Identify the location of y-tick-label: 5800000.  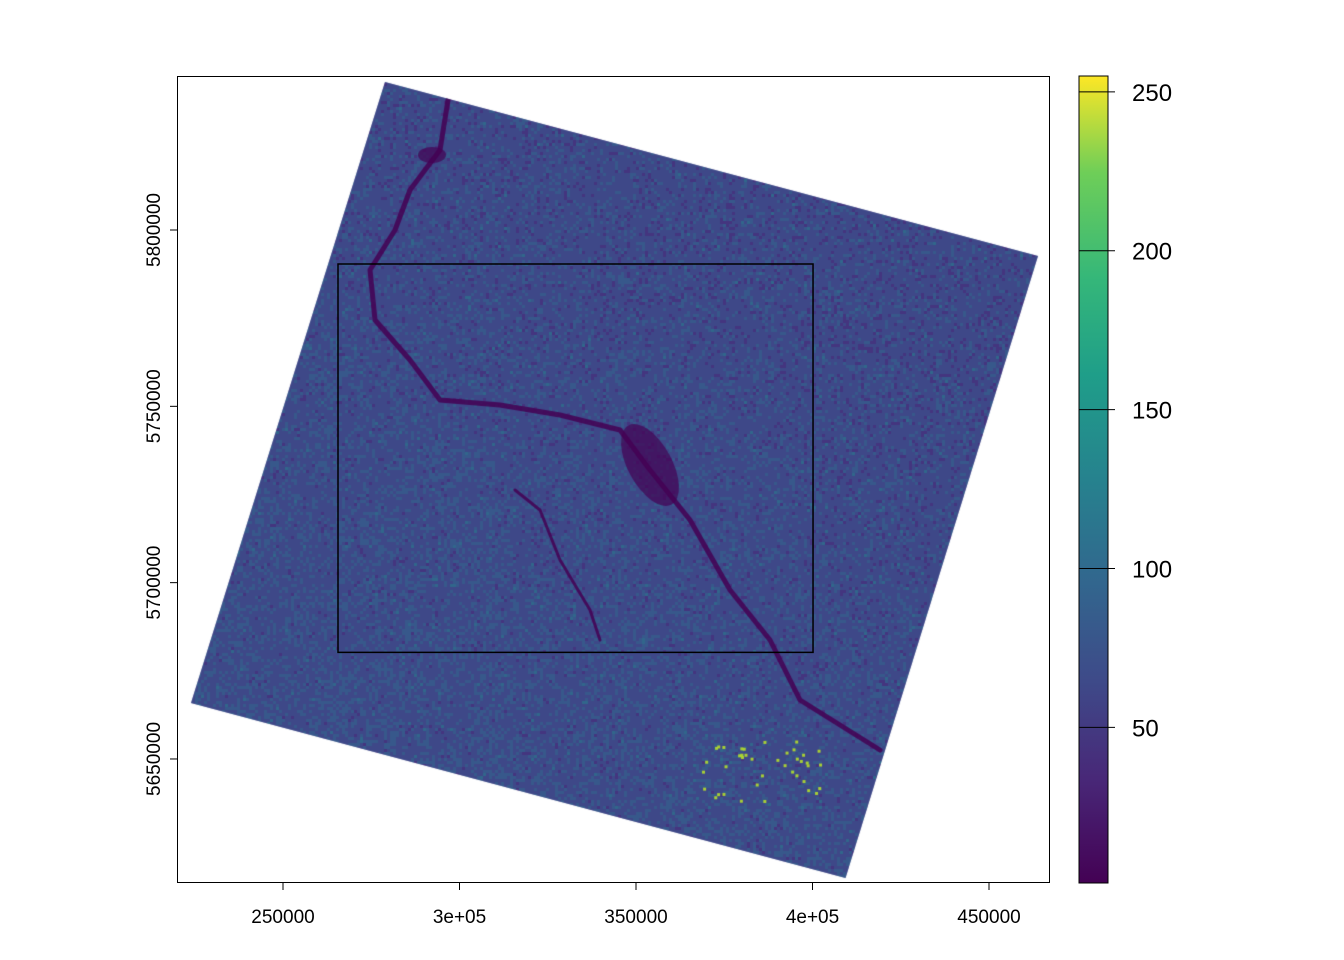
(154, 230).